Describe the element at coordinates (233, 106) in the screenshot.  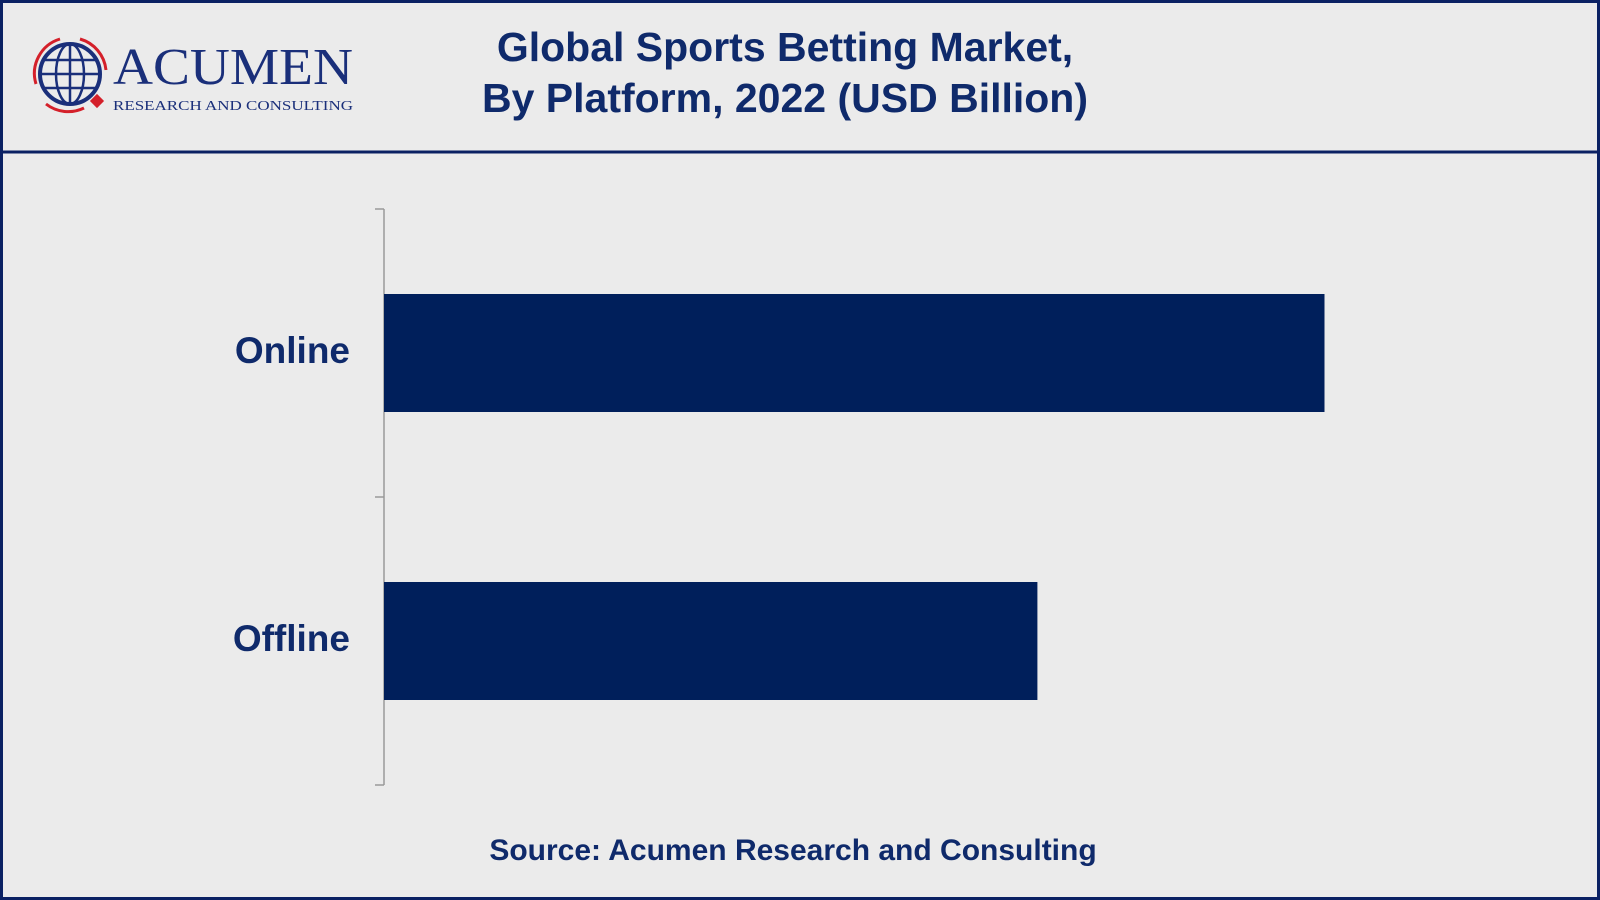
I see `logo-tagline: RESEARCH AND CONSULTING` at that location.